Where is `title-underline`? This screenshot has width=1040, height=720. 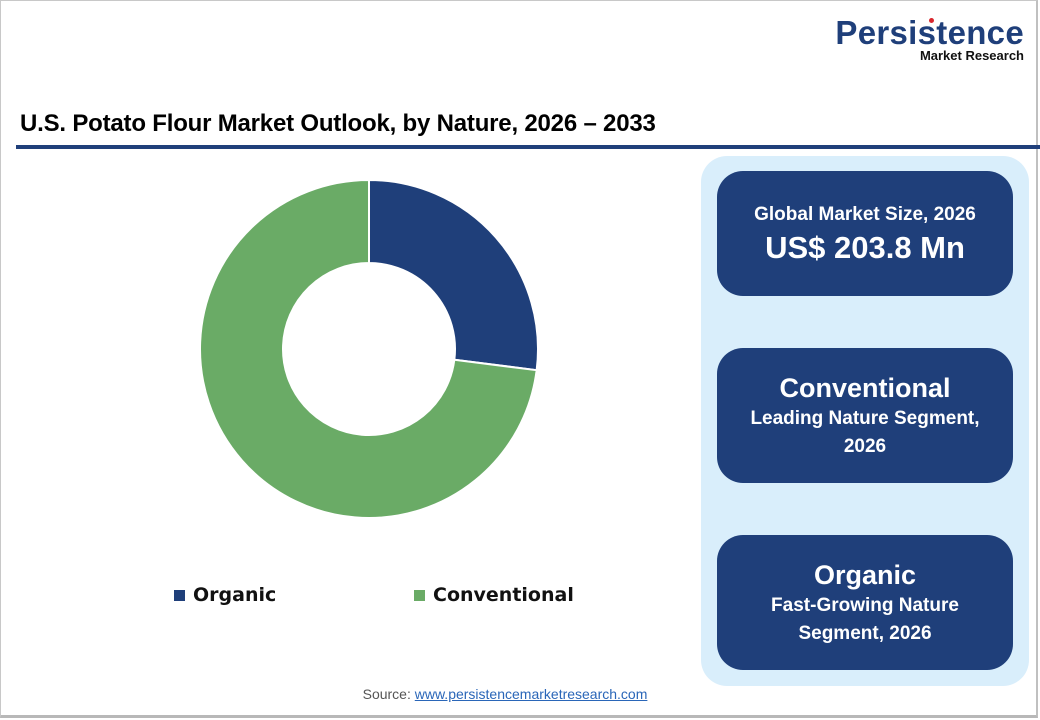
title-underline is located at coordinates (528, 147).